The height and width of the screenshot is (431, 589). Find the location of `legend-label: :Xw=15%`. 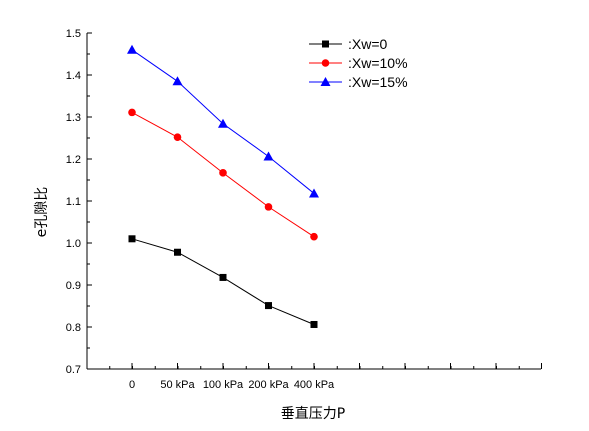

legend-label: :Xw=15% is located at coordinates (378, 82).